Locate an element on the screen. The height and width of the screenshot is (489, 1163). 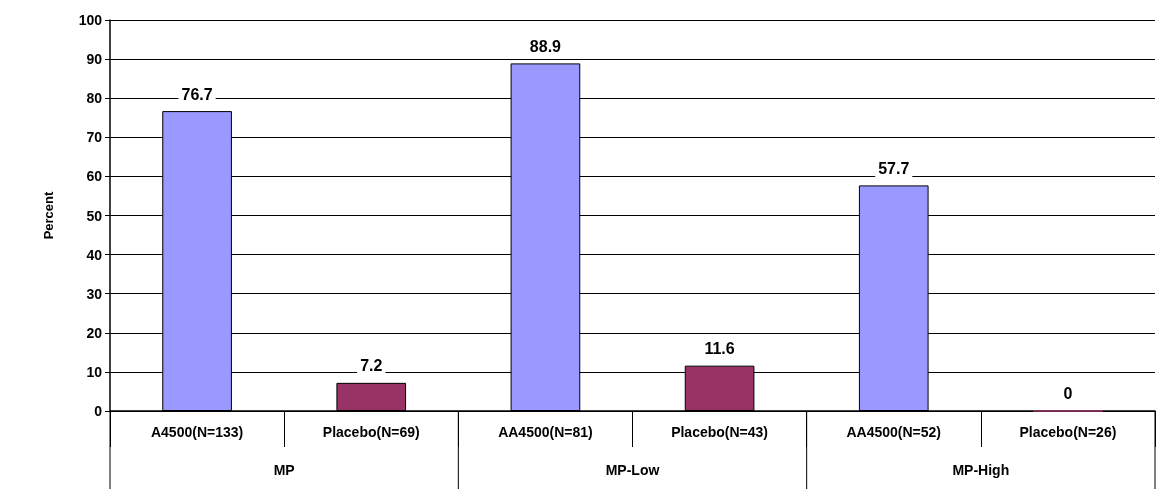
data-label: 88.9 is located at coordinates (545, 46).